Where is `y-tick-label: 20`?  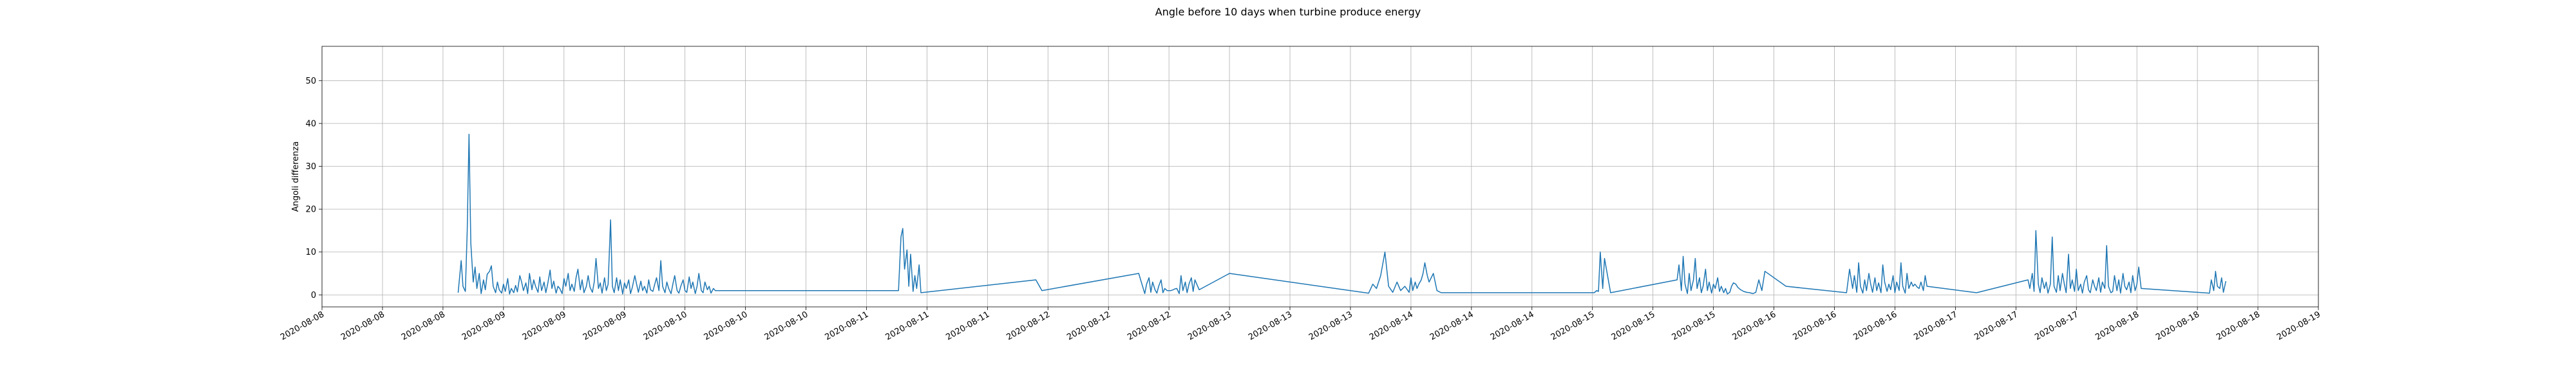
y-tick-label: 20 is located at coordinates (310, 210).